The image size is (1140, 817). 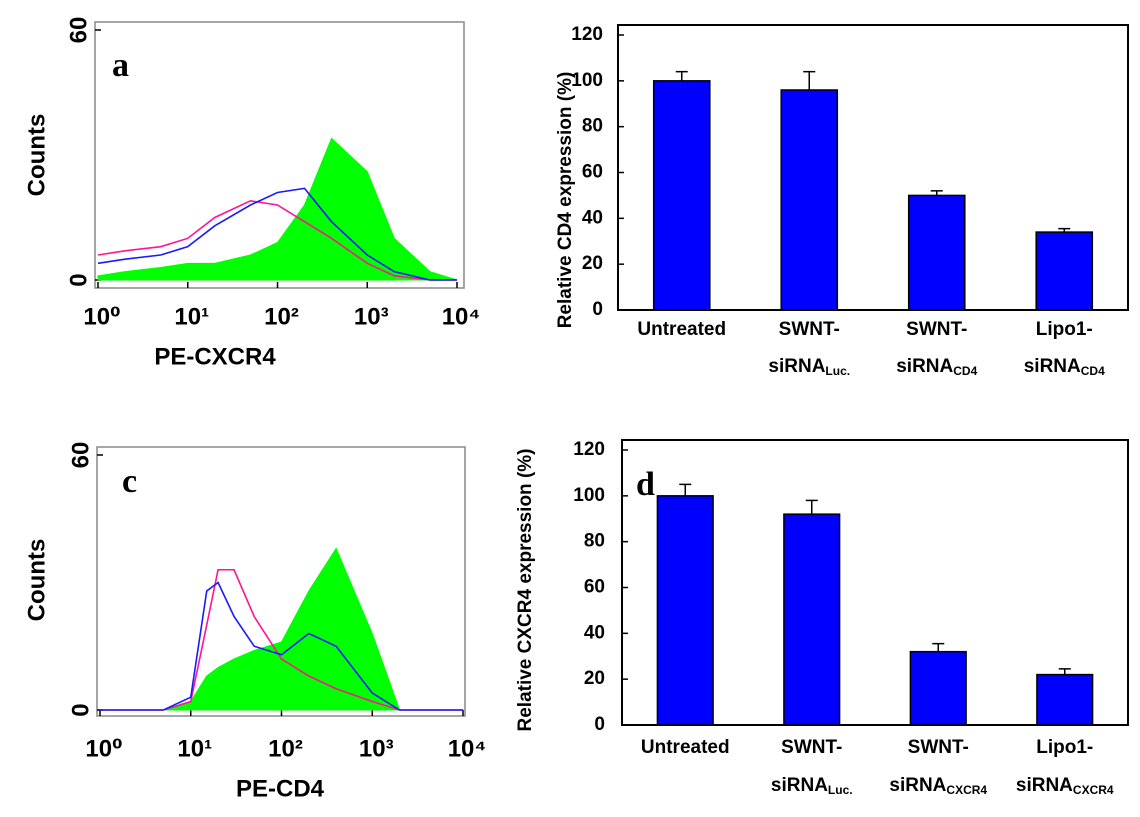 What do you see at coordinates (120, 65) in the screenshot?
I see `panel-letter: a` at bounding box center [120, 65].